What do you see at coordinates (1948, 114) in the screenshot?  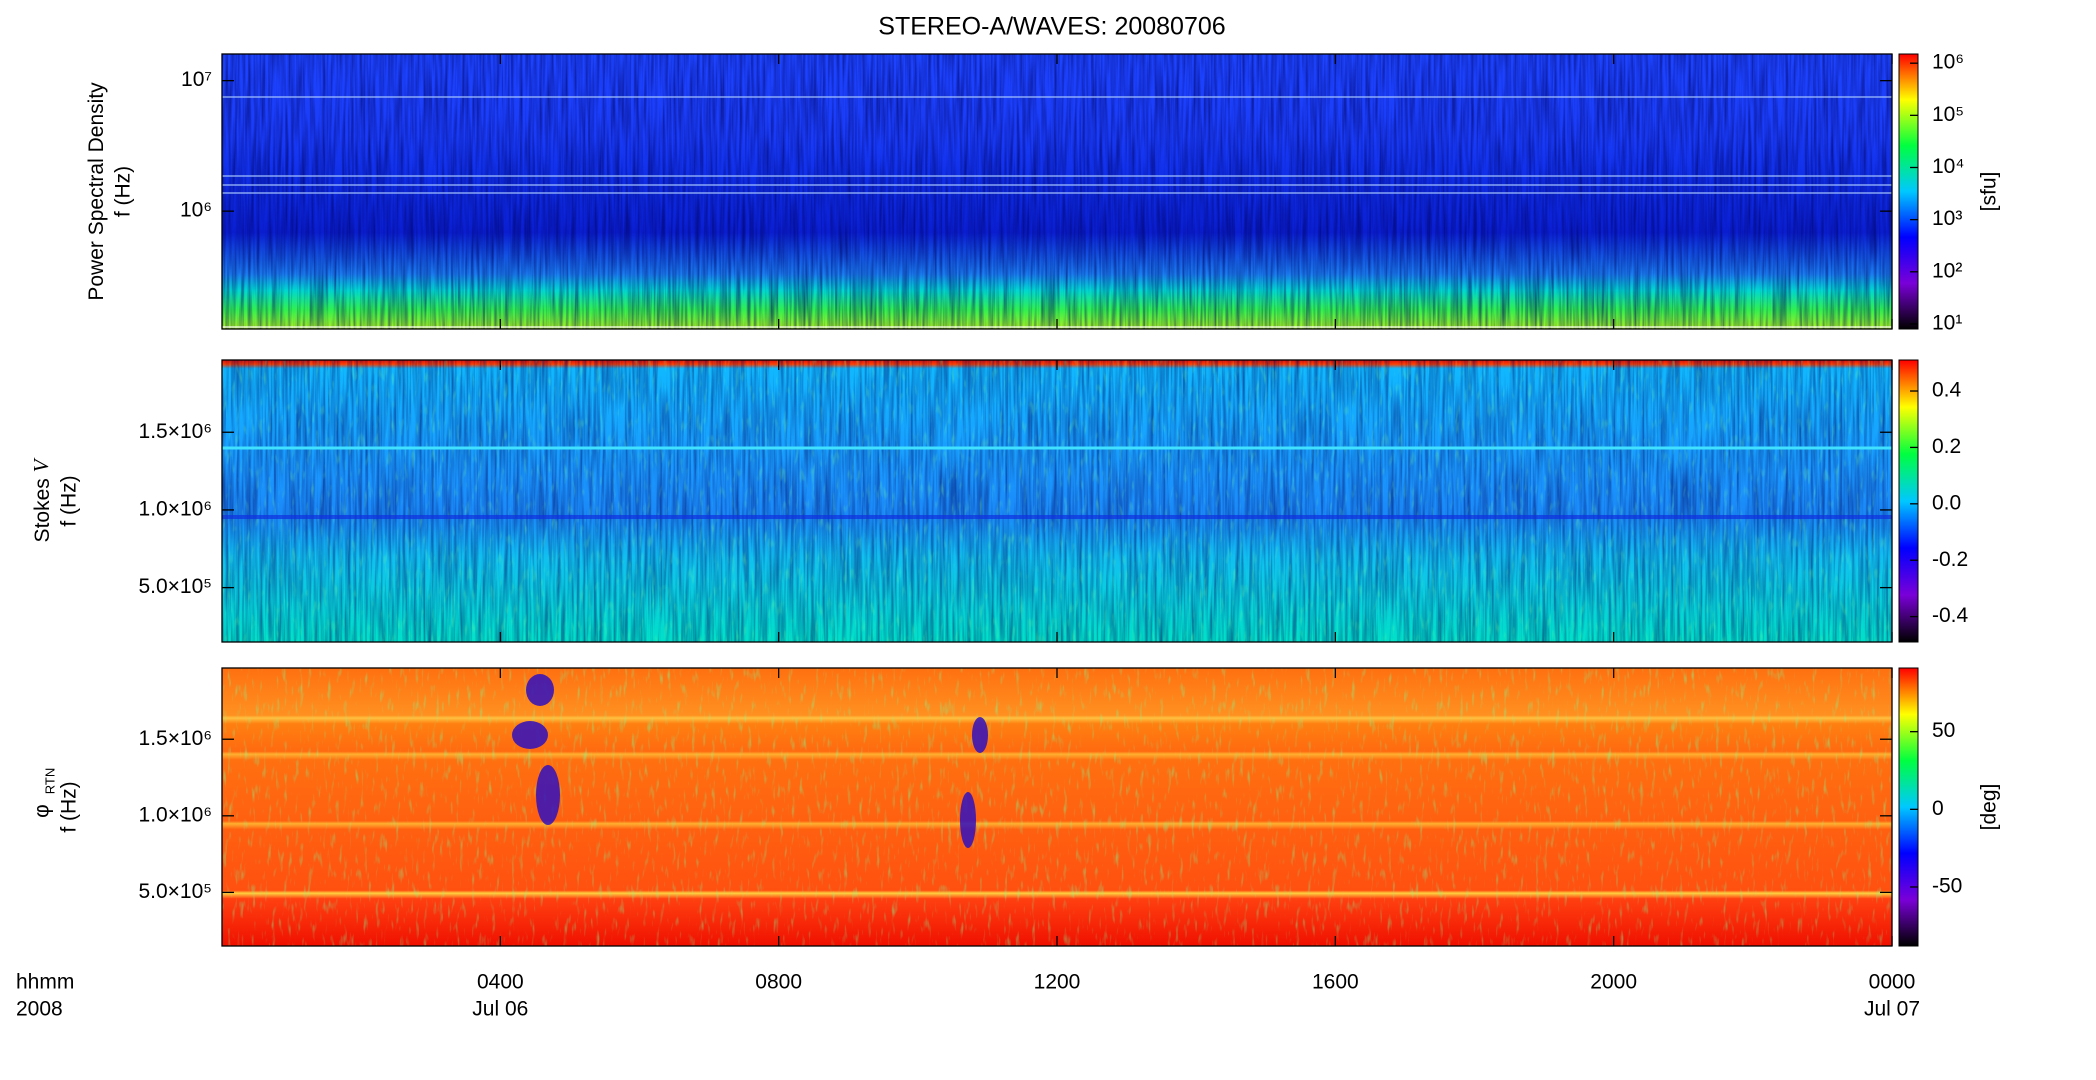 I see `colorbar-tick-label: 10⁵` at bounding box center [1948, 114].